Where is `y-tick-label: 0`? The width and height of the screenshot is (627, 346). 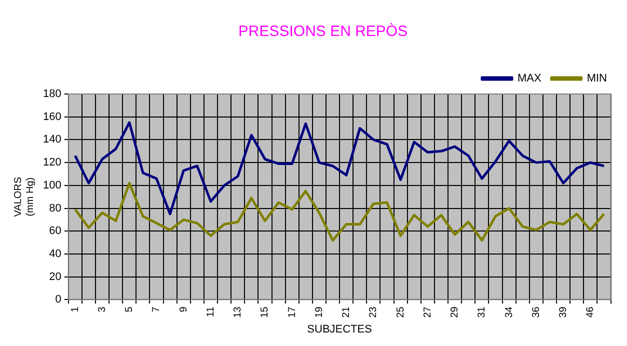 y-tick-label: 0 is located at coordinates (58, 300).